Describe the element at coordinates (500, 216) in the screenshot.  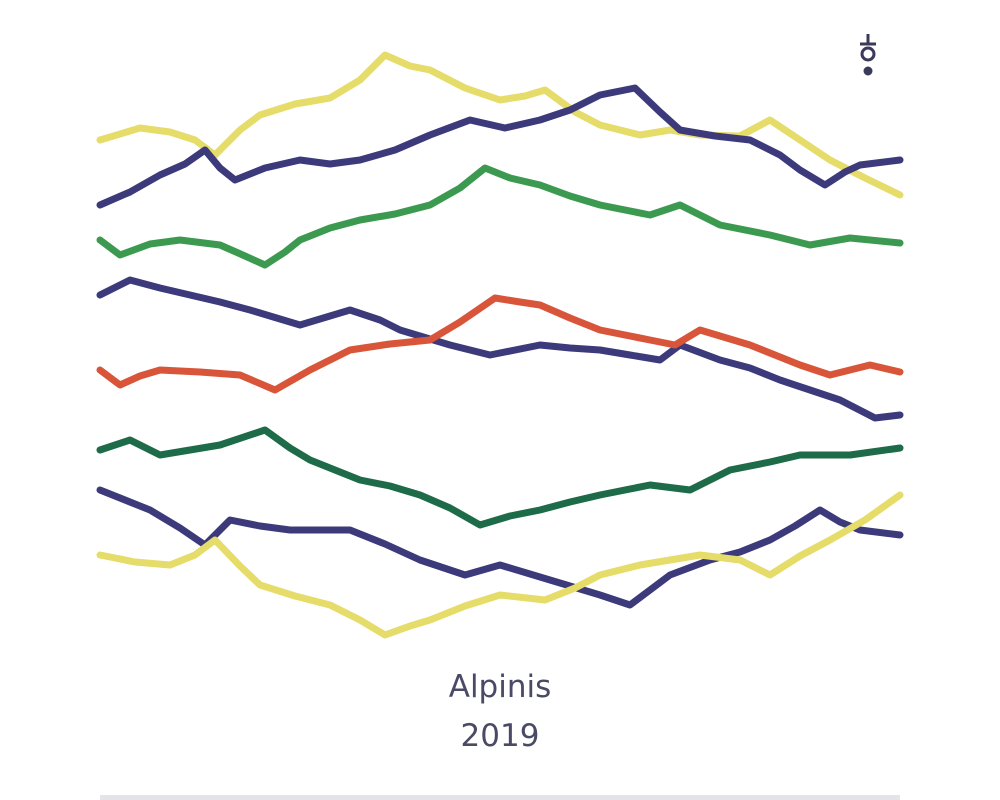
I see `line-green` at that location.